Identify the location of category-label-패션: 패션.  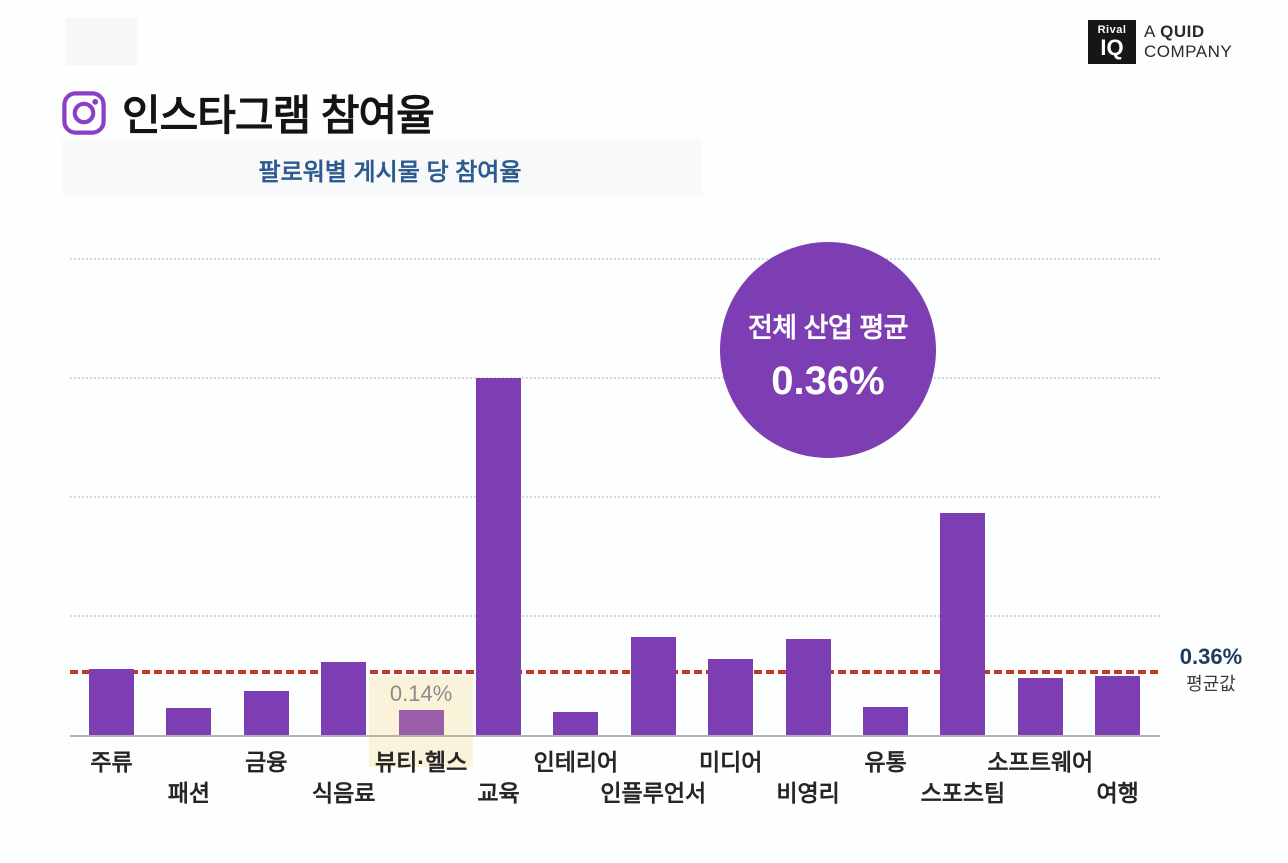
(189, 793).